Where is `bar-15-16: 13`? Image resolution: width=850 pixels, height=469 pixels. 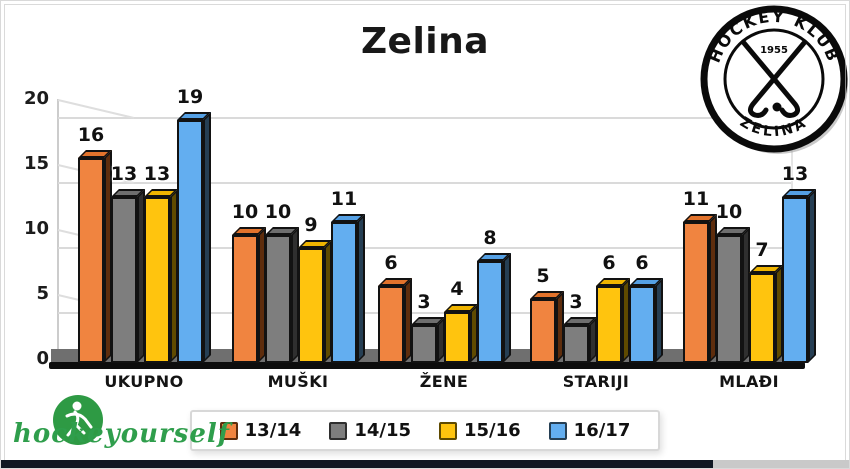 bar-15-16: 13 is located at coordinates (161, 263).